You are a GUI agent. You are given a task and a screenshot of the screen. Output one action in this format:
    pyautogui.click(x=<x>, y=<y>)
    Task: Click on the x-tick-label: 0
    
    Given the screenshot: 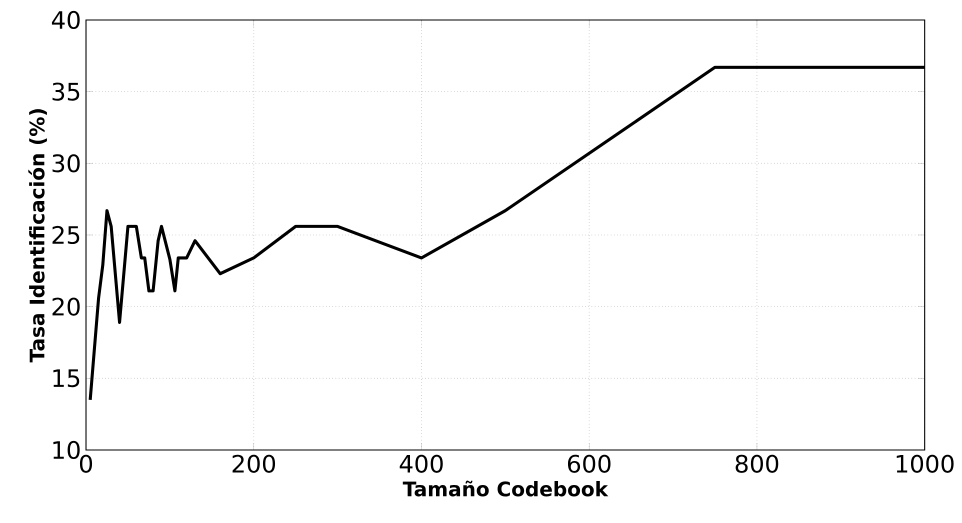 What is the action you would take?
    pyautogui.click(x=86, y=463)
    